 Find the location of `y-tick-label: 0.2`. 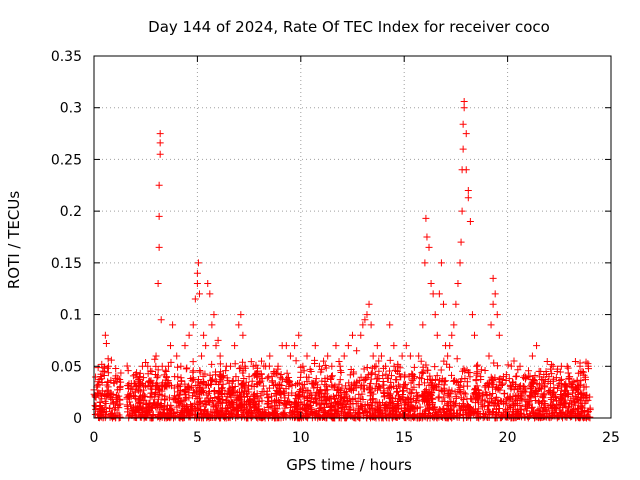

y-tick-label: 0.2 is located at coordinates (71, 212).